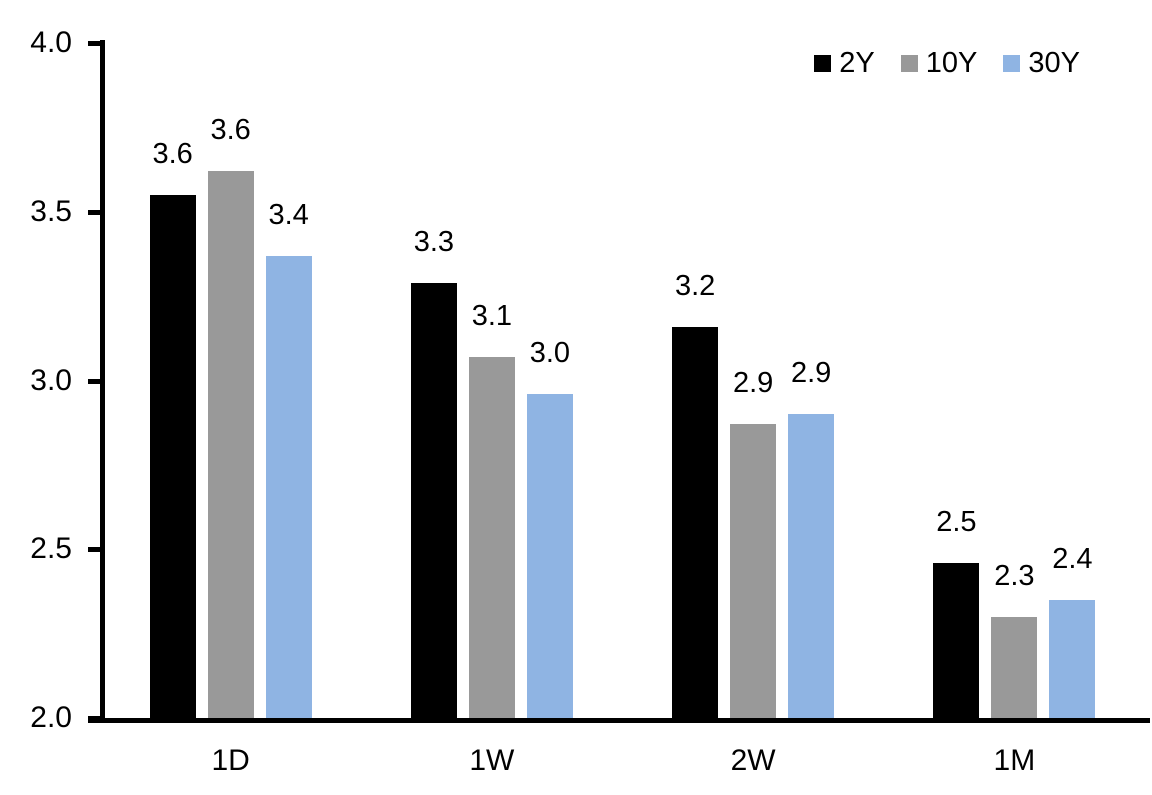 Image resolution: width=1152 pixels, height=795 pixels. I want to click on legend-item-30Y: 30Y, so click(1041, 63).